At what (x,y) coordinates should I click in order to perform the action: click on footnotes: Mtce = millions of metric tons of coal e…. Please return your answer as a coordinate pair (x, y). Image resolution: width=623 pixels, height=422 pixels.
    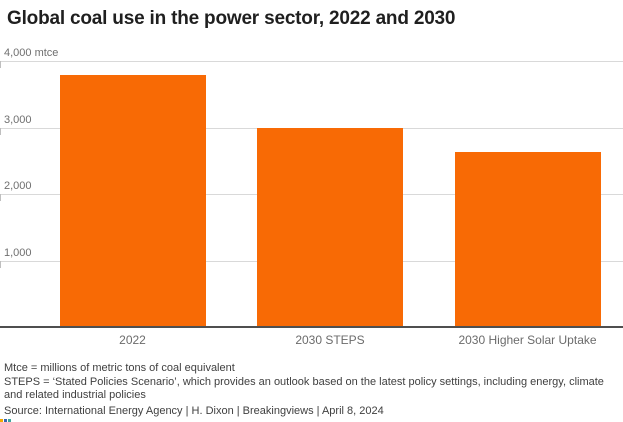
    Looking at the image, I should click on (311, 390).